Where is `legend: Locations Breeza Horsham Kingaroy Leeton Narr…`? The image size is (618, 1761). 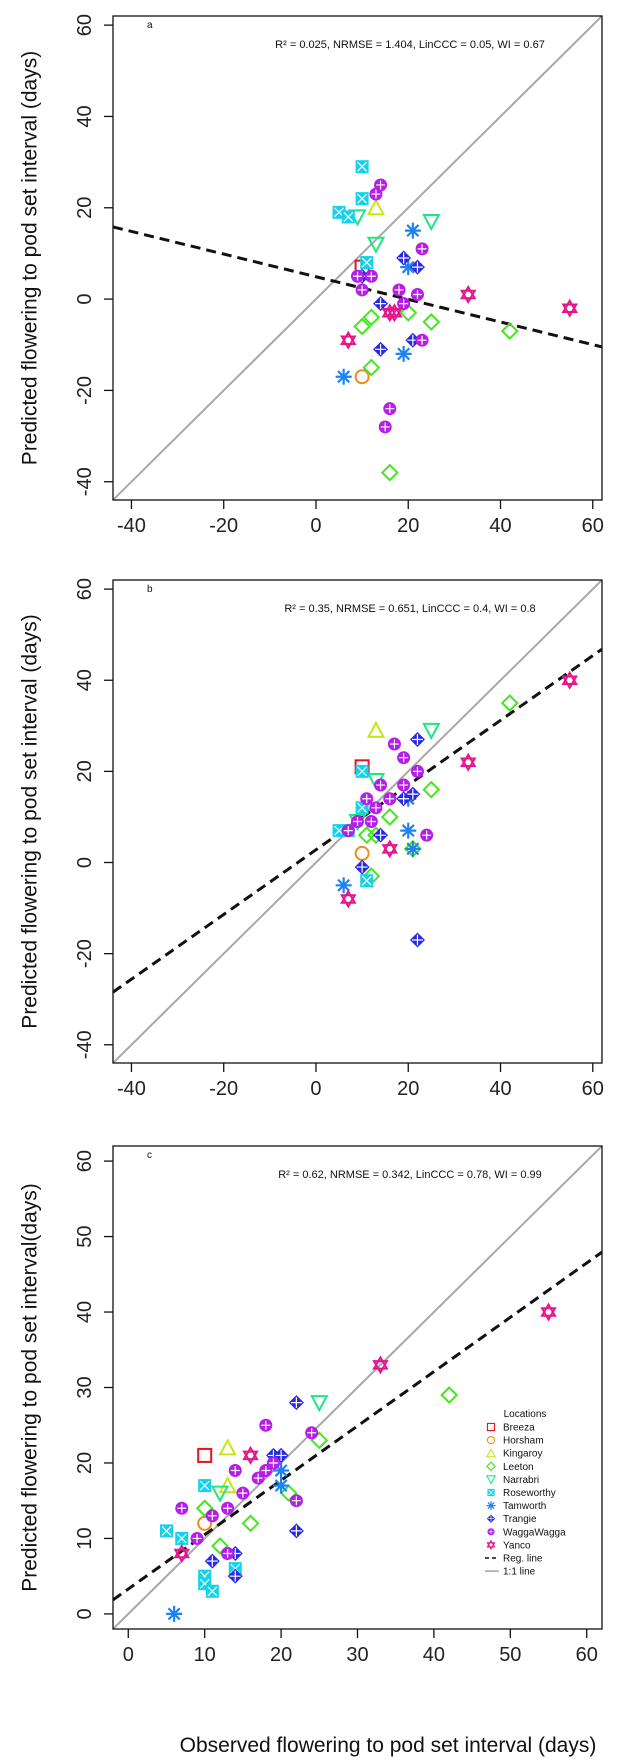
legend: Locations Breeza Horsham Kingaroy Leeton Narr… is located at coordinates (525, 1493).